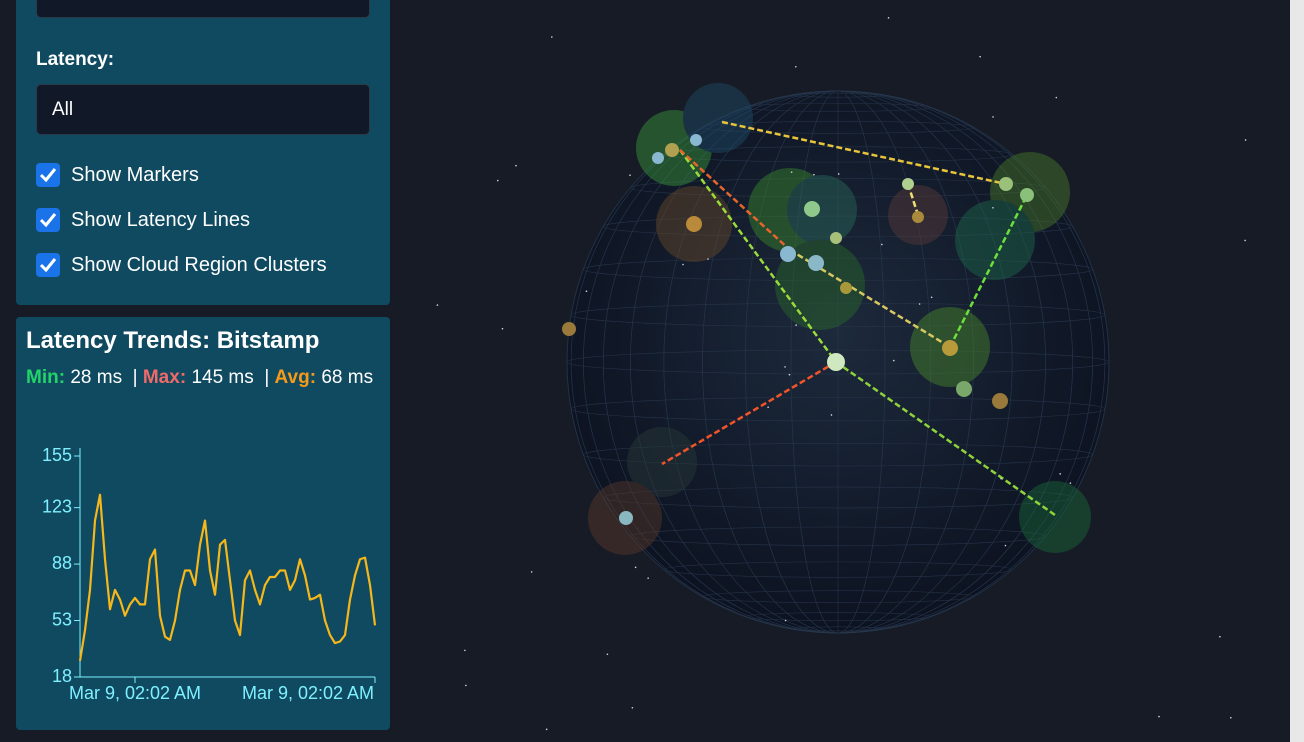 The image size is (1304, 742). Describe the element at coordinates (135, 174) in the screenshot. I see `checkbox-label: Show Markers` at that location.